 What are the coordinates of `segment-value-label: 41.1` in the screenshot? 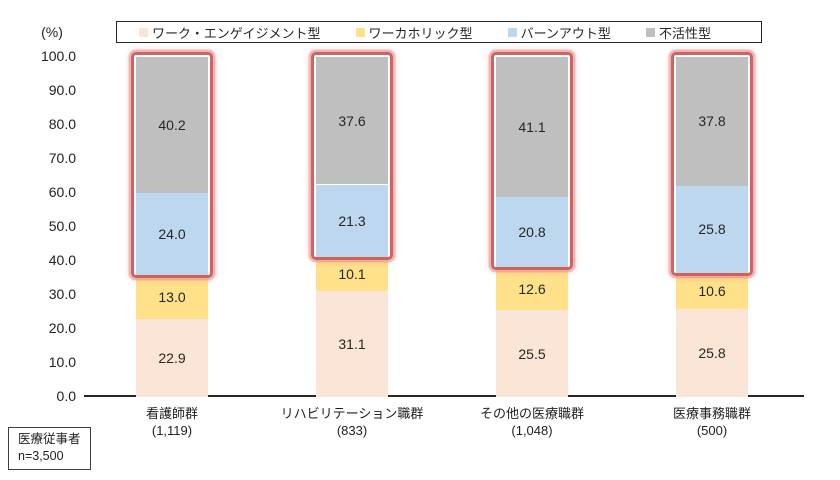 It's located at (532, 126).